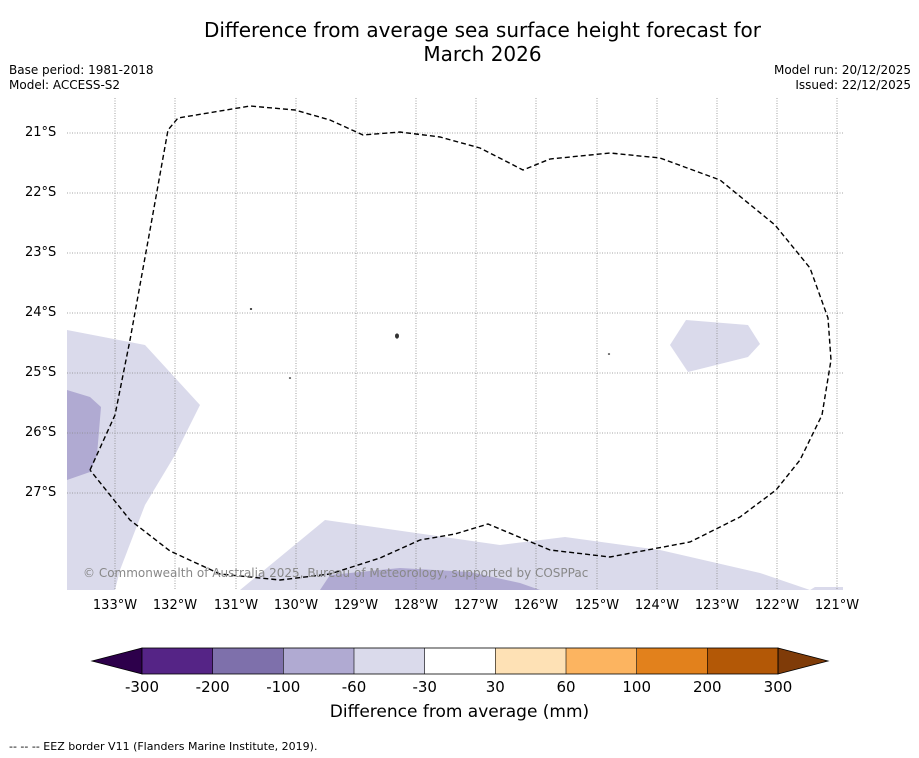 The height and width of the screenshot is (758, 919). I want to click on lon-label: 127°W, so click(476, 605).